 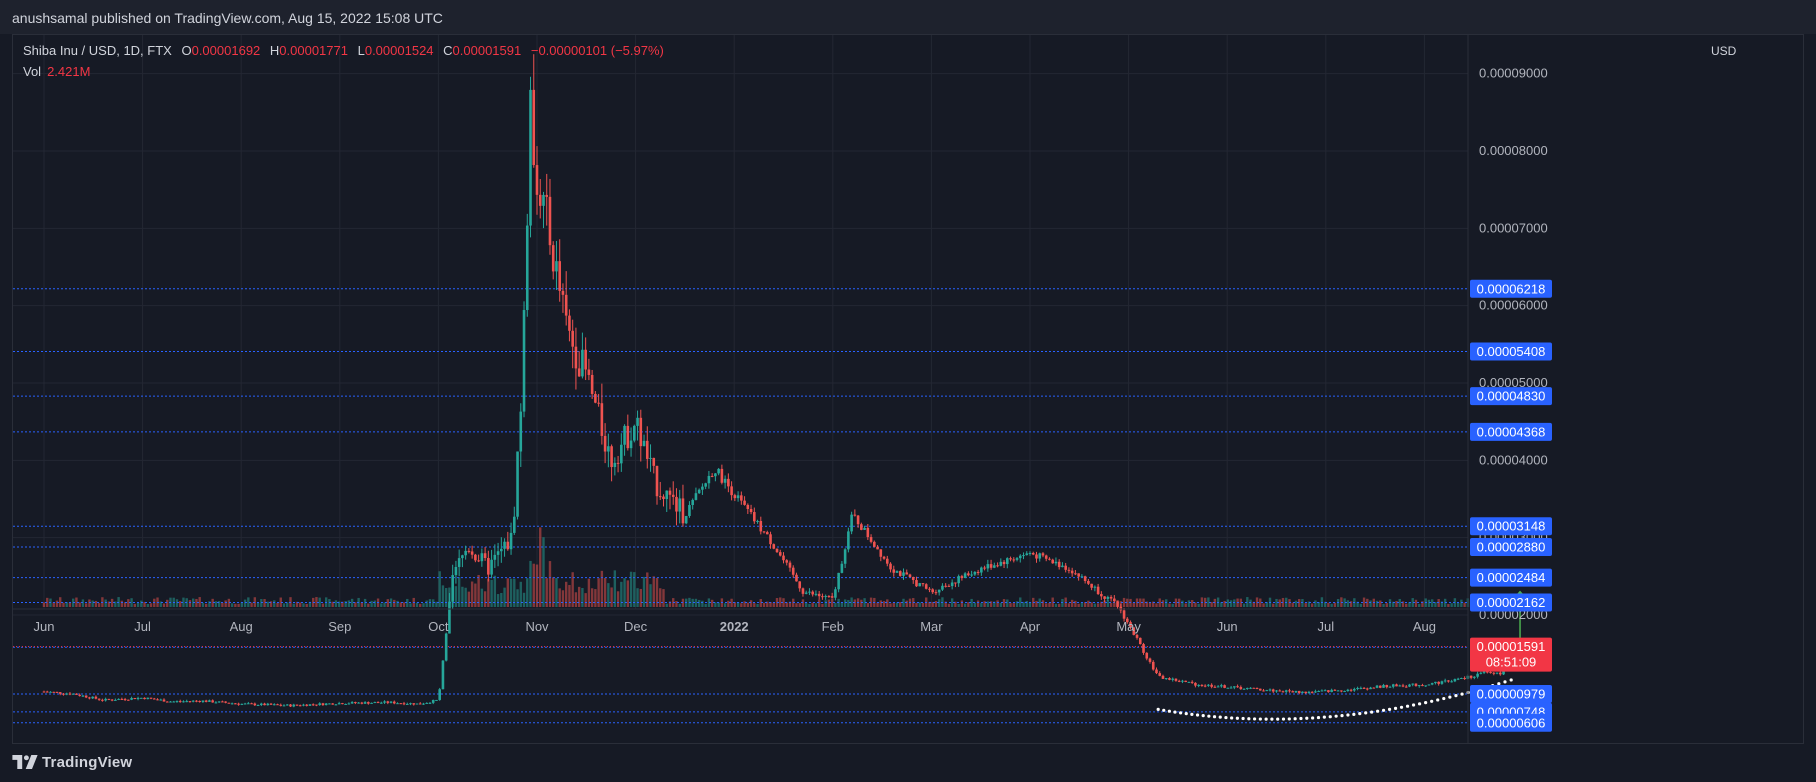 What do you see at coordinates (931, 626) in the screenshot?
I see `x-tick-label: Mar` at bounding box center [931, 626].